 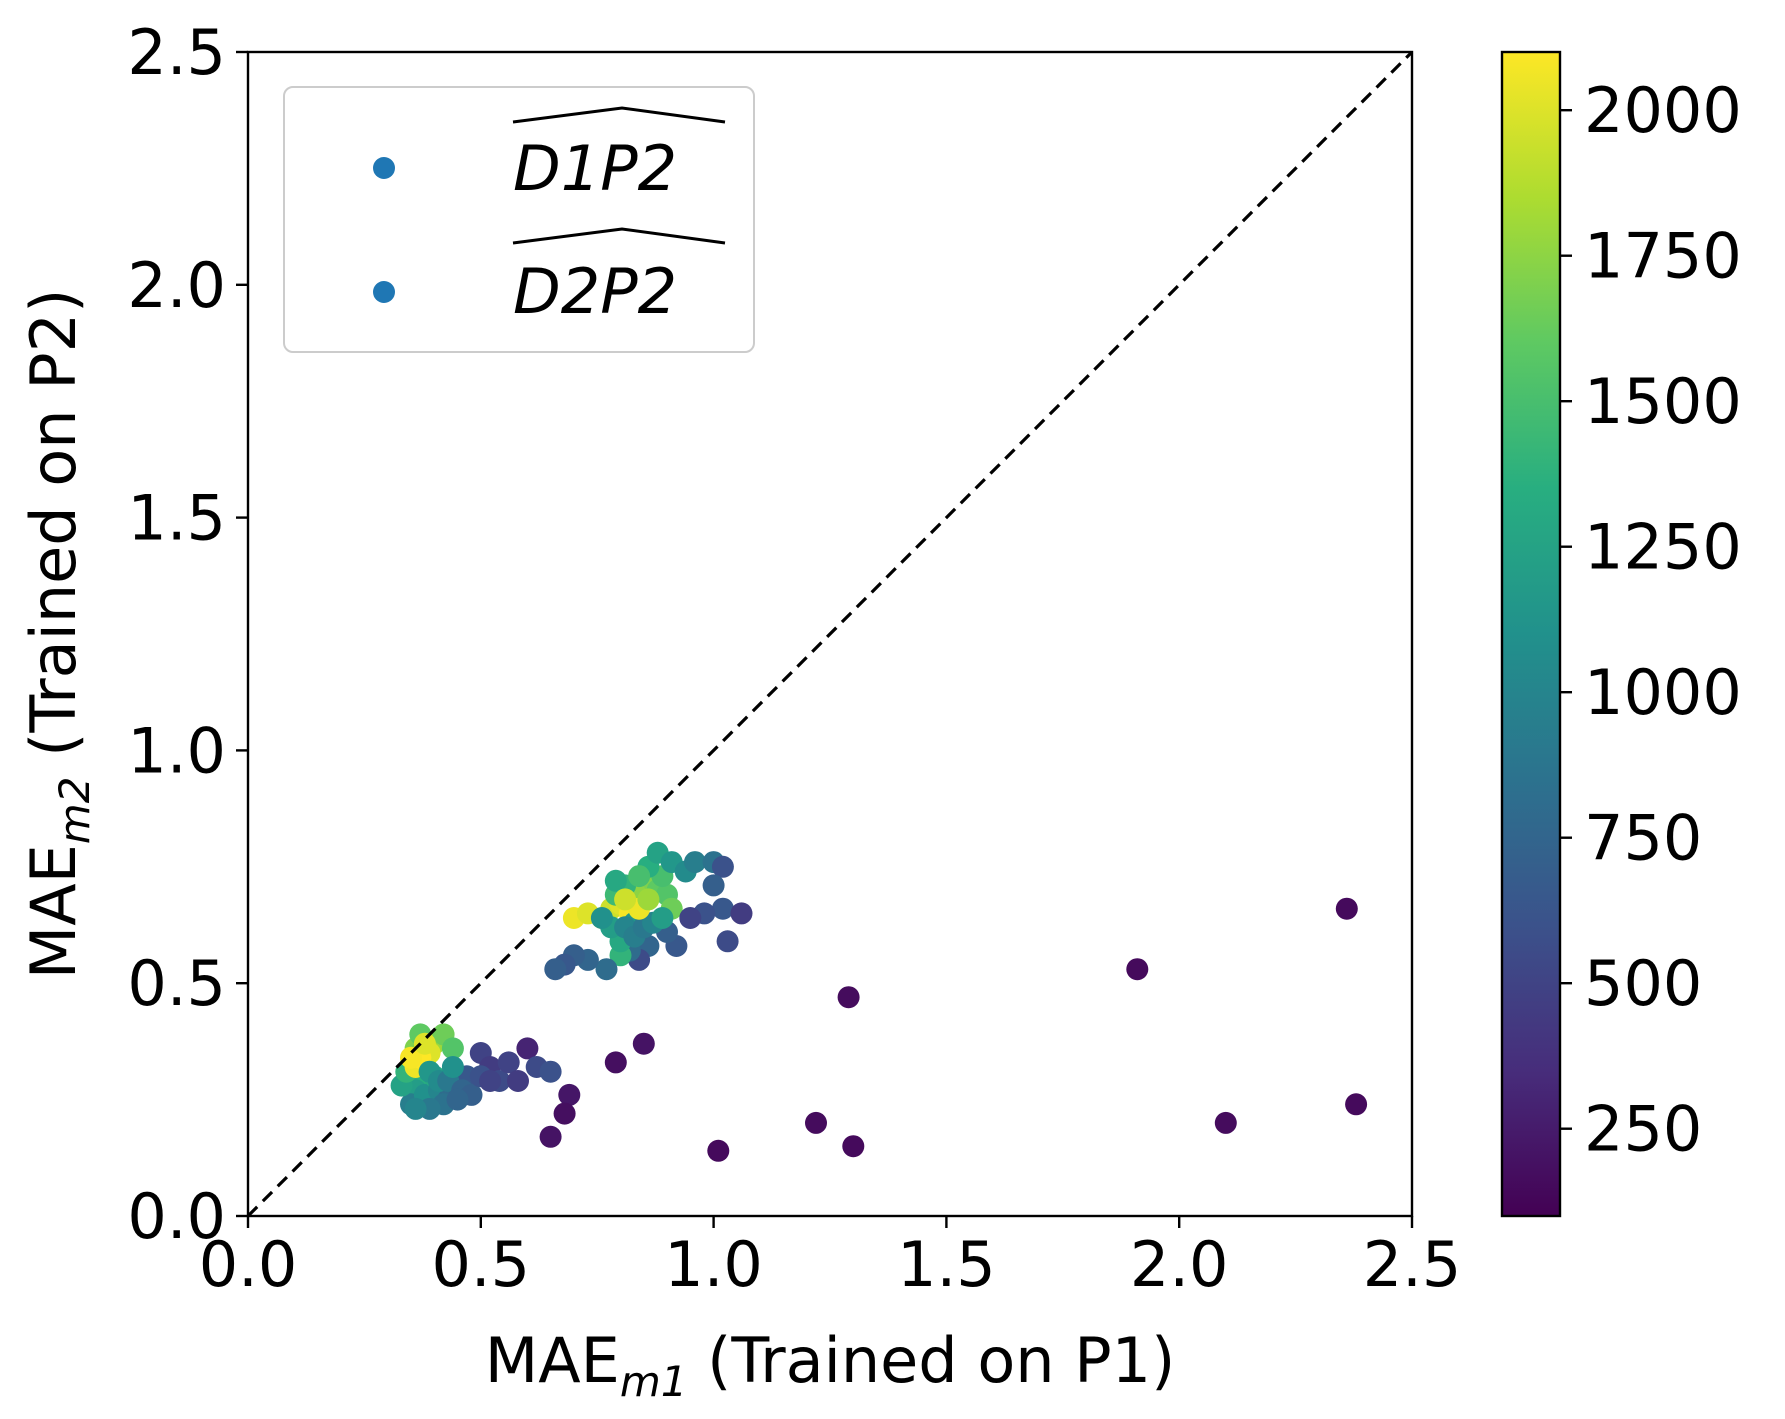 I want to click on y-axis-ticks: 0.0 0.5 1.0 1.5 2.0 2.5, so click(x=187, y=634).